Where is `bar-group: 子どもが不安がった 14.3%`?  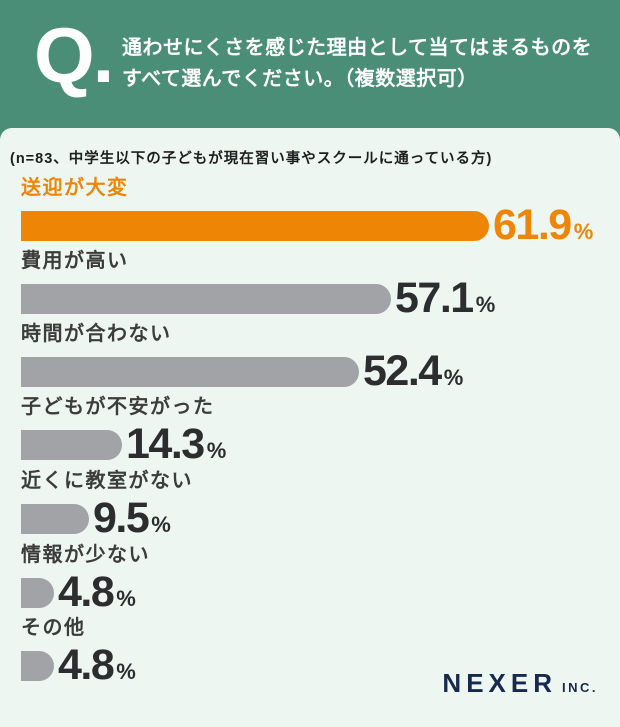
bar-group: 子どもが不安がった 14.3% is located at coordinates (320, 430).